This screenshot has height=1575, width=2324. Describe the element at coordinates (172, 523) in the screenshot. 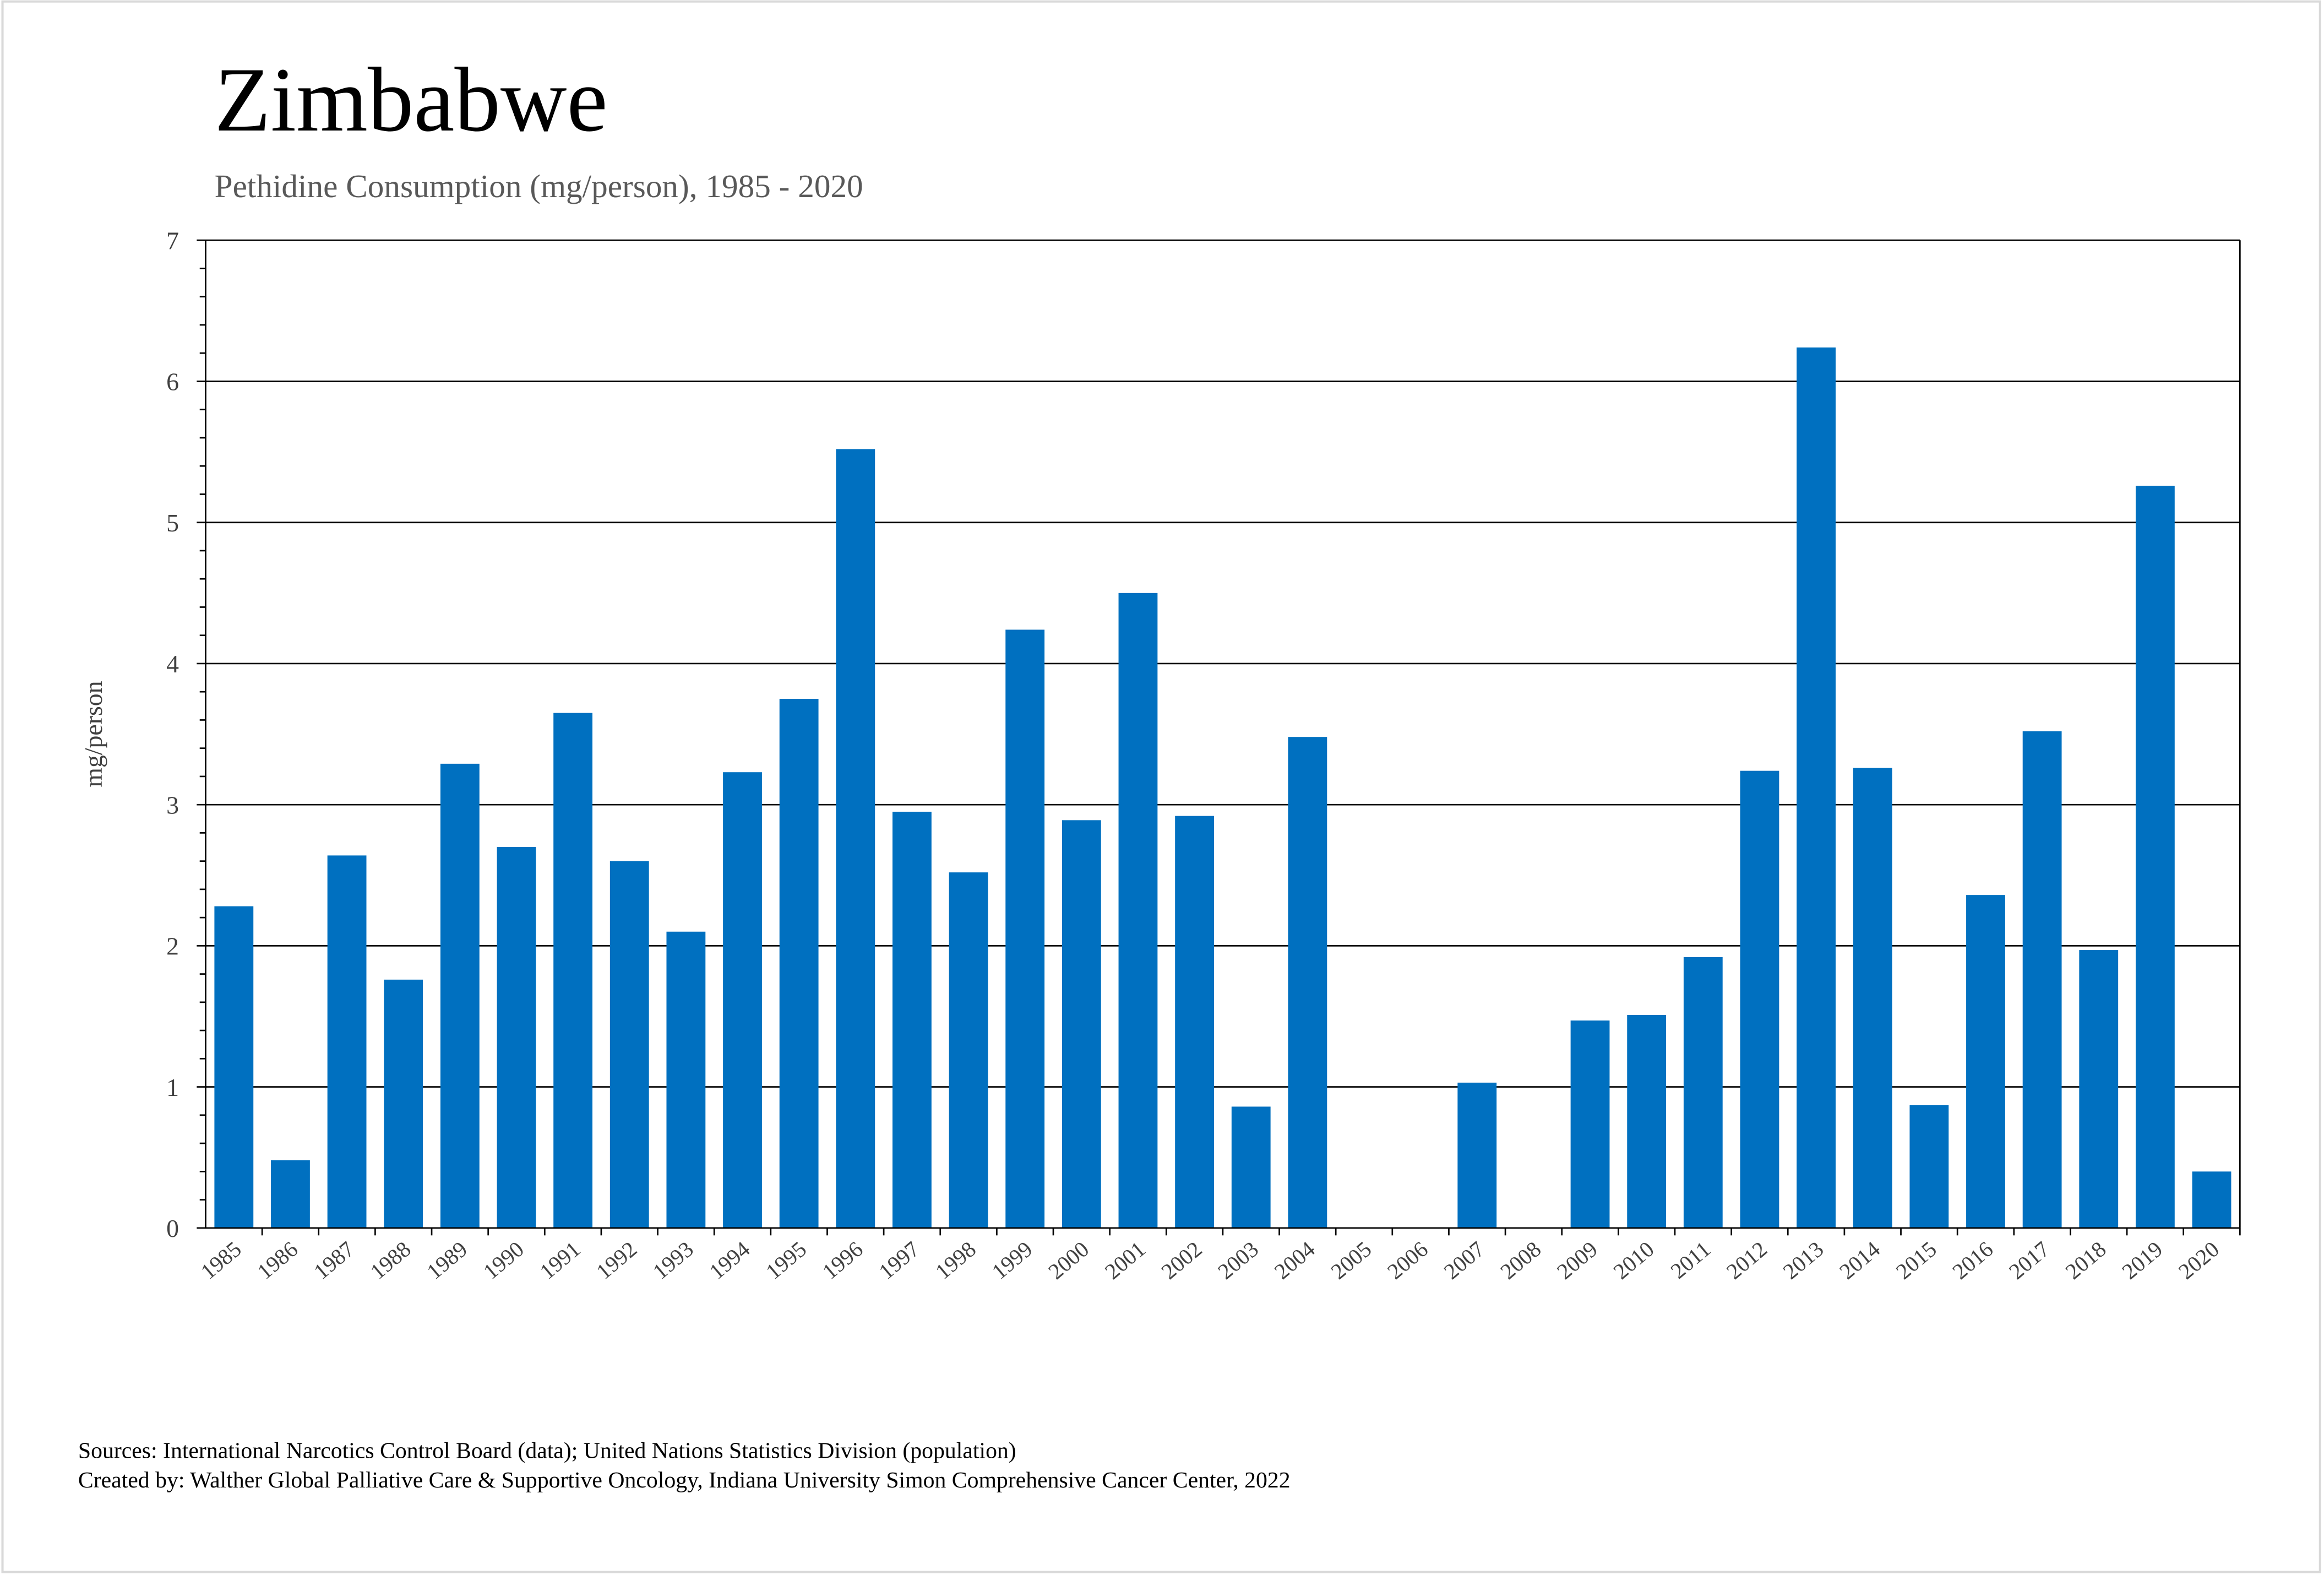

I see `y-tick-label: 5` at that location.